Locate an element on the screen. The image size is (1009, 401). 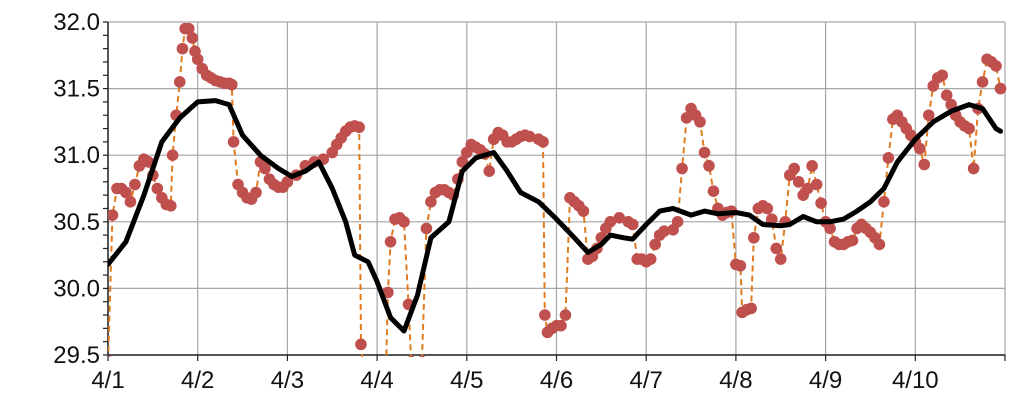
x-tick-label: 4/2 is located at coordinates (197, 380).